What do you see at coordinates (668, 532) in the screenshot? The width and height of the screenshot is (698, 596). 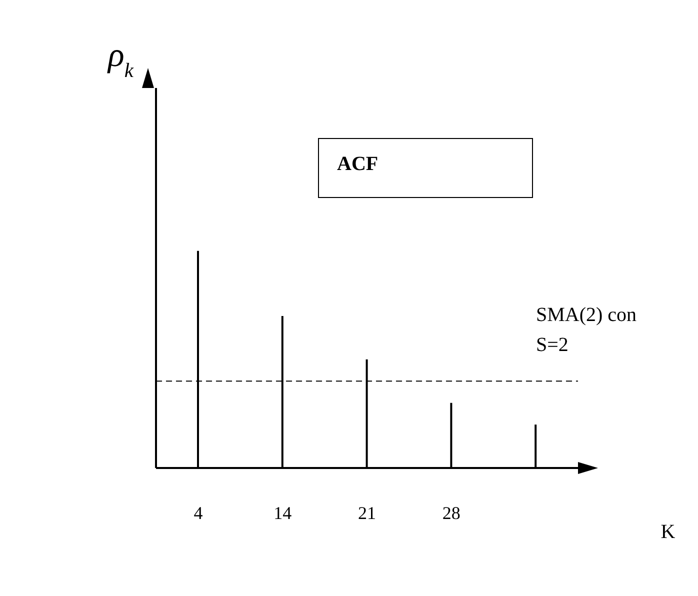 I see `x-axis-title: K` at bounding box center [668, 532].